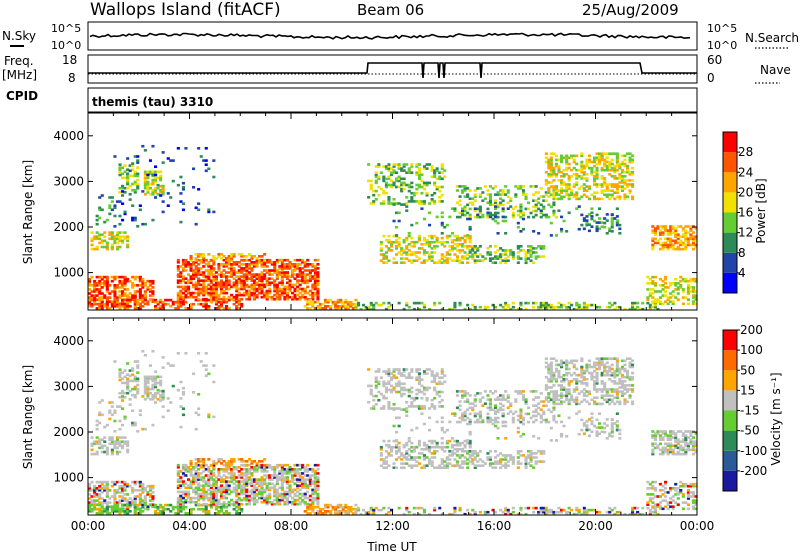 The height and width of the screenshot is (554, 800). I want to click on noise-panel-frame, so click(392, 36).